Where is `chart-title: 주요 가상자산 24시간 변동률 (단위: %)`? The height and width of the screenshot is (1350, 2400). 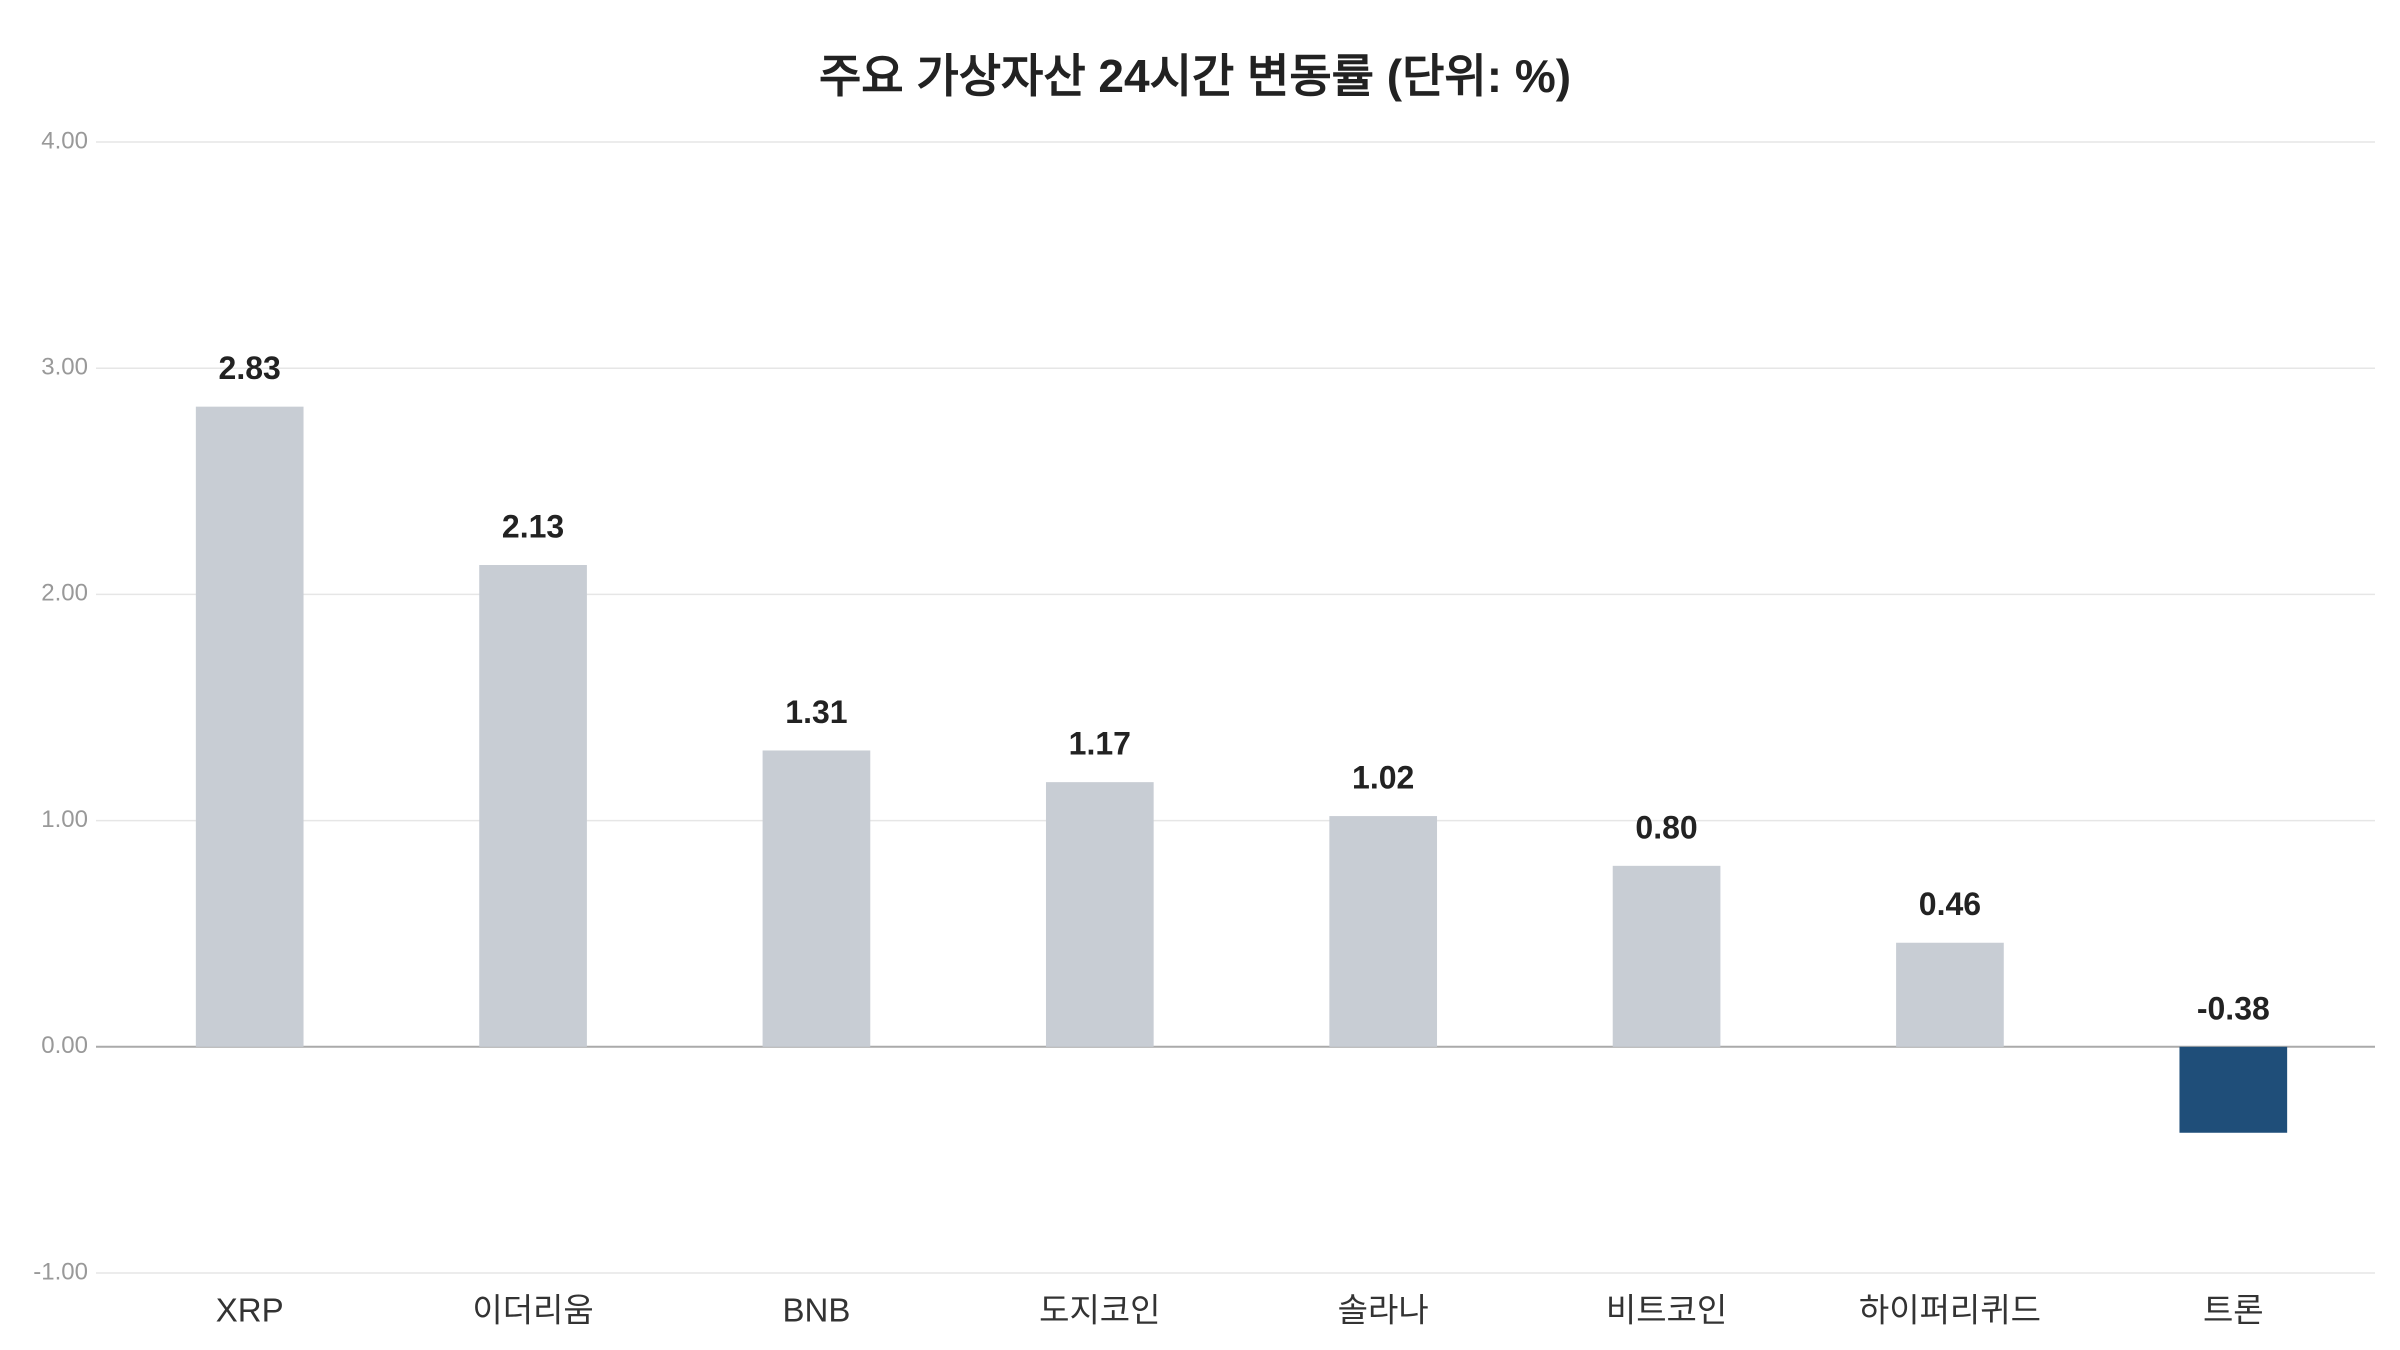
chart-title: 주요 가상자산 24시간 변동률 (단위: %) is located at coordinates (1195, 76).